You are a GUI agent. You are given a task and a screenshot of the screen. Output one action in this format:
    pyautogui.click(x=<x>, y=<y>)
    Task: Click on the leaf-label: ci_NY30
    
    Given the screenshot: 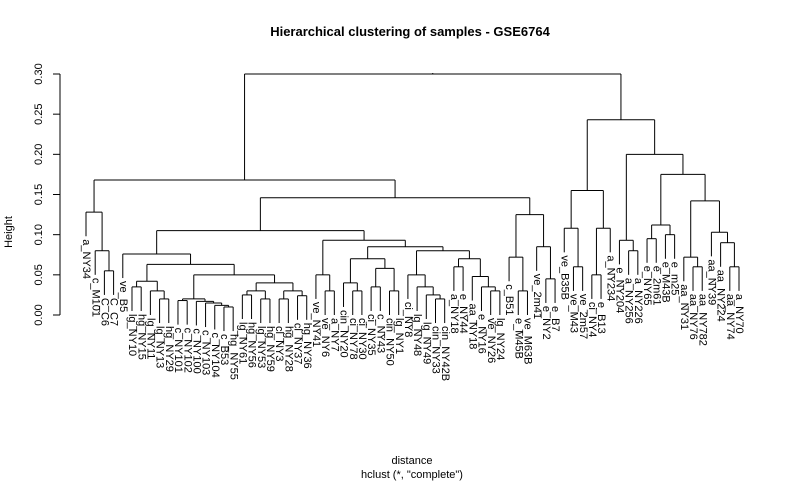 What is the action you would take?
    pyautogui.click(x=362, y=339)
    